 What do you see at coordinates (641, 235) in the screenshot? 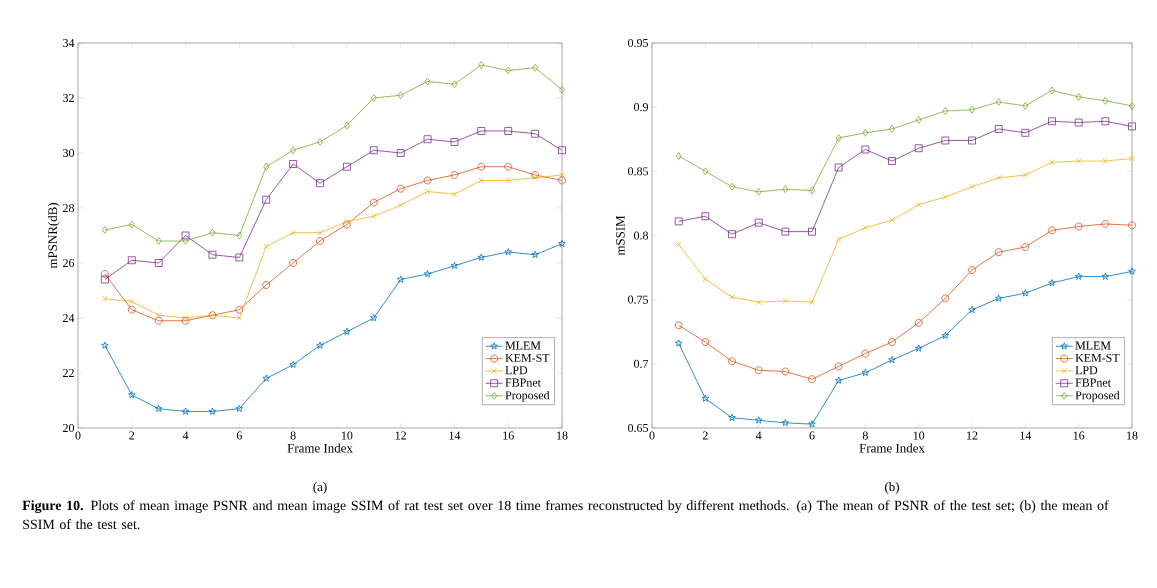
I see `y-tick-label: 0.8` at bounding box center [641, 235].